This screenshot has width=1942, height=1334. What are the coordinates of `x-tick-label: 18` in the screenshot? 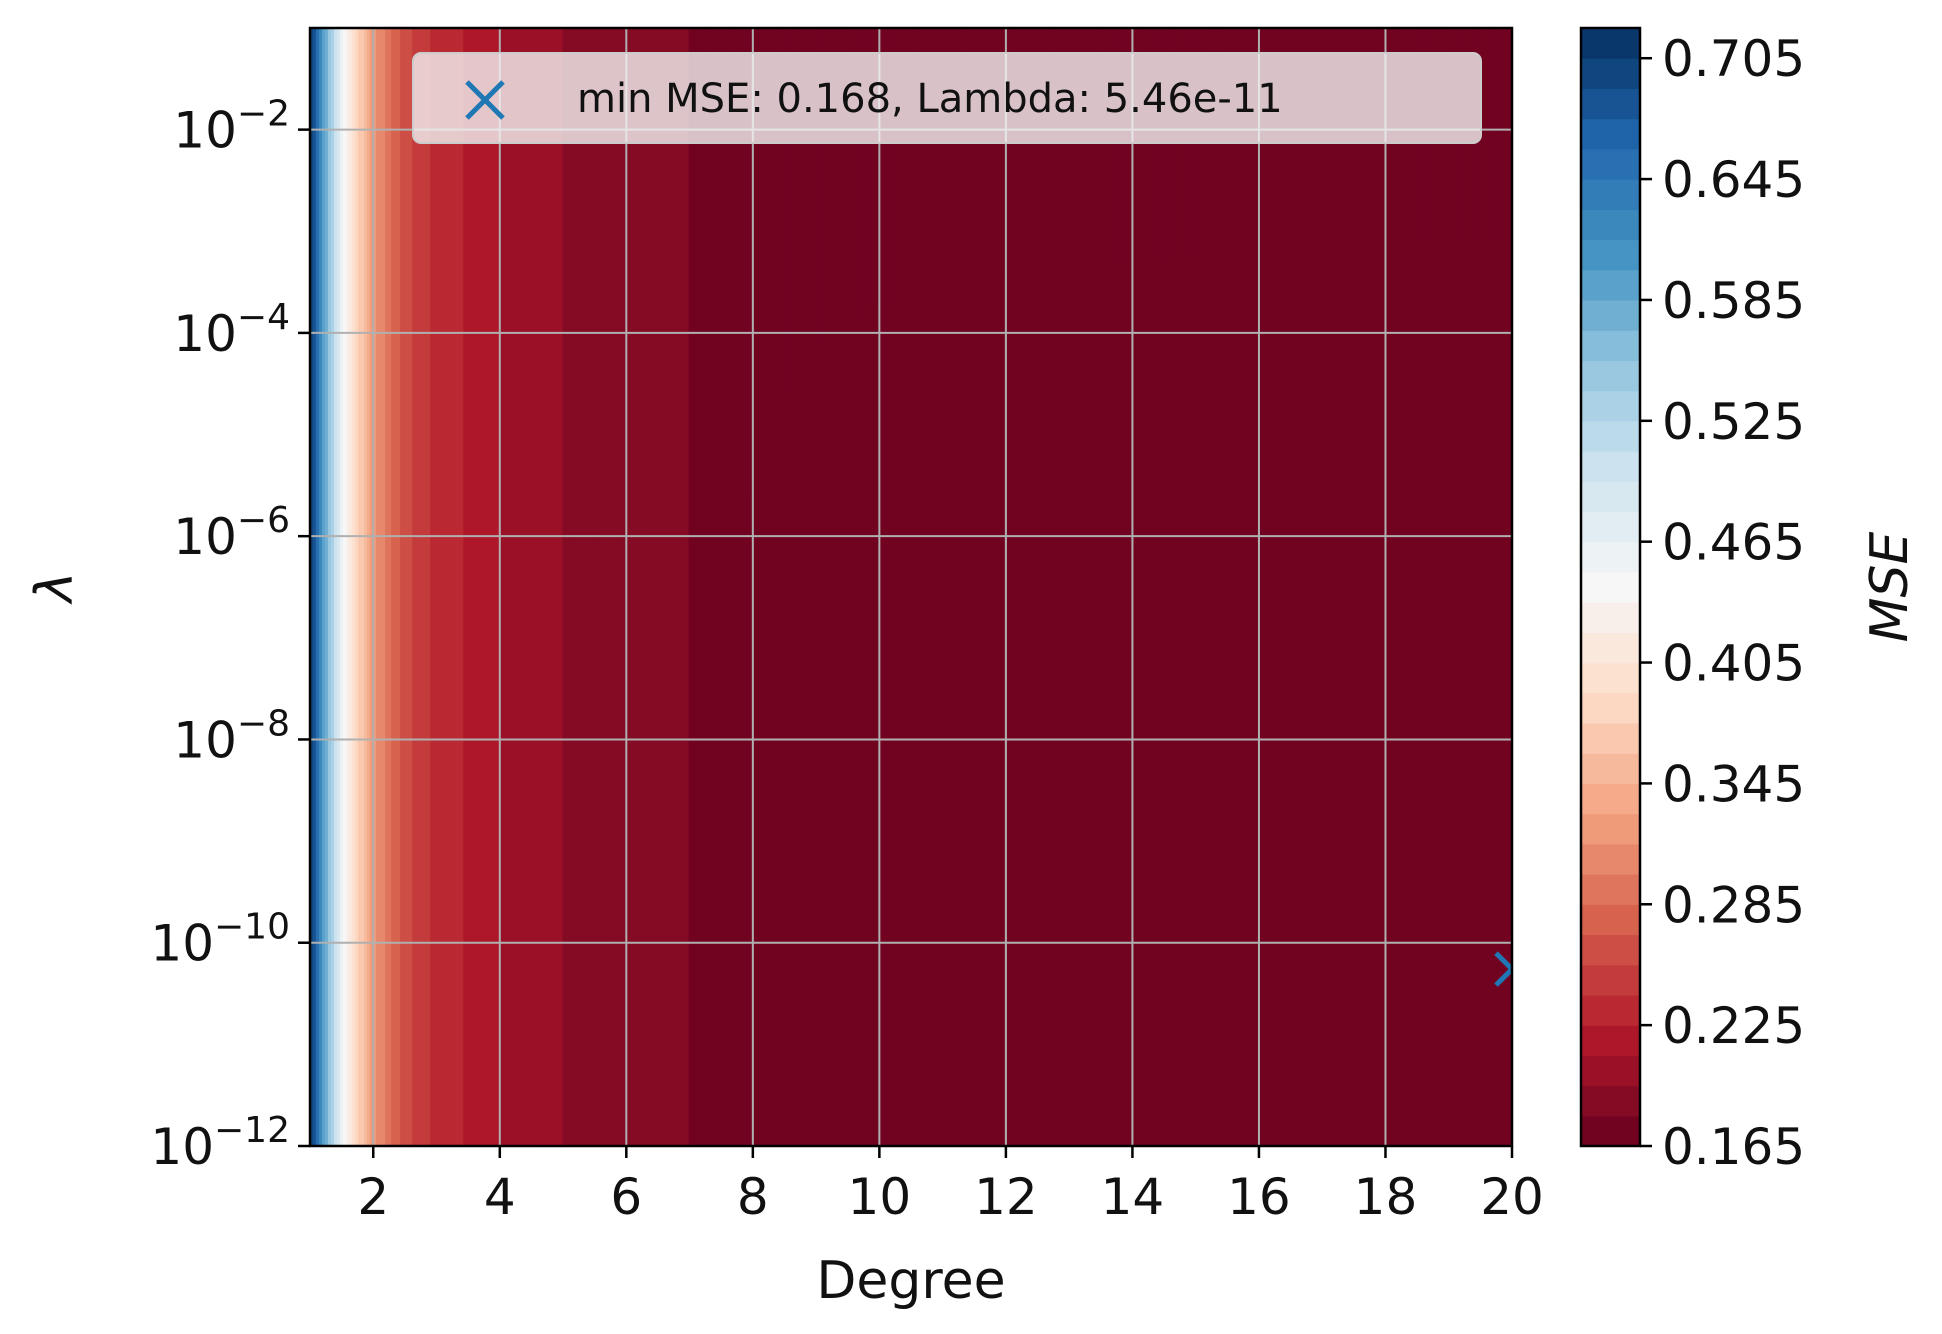 It's located at (1386, 1197).